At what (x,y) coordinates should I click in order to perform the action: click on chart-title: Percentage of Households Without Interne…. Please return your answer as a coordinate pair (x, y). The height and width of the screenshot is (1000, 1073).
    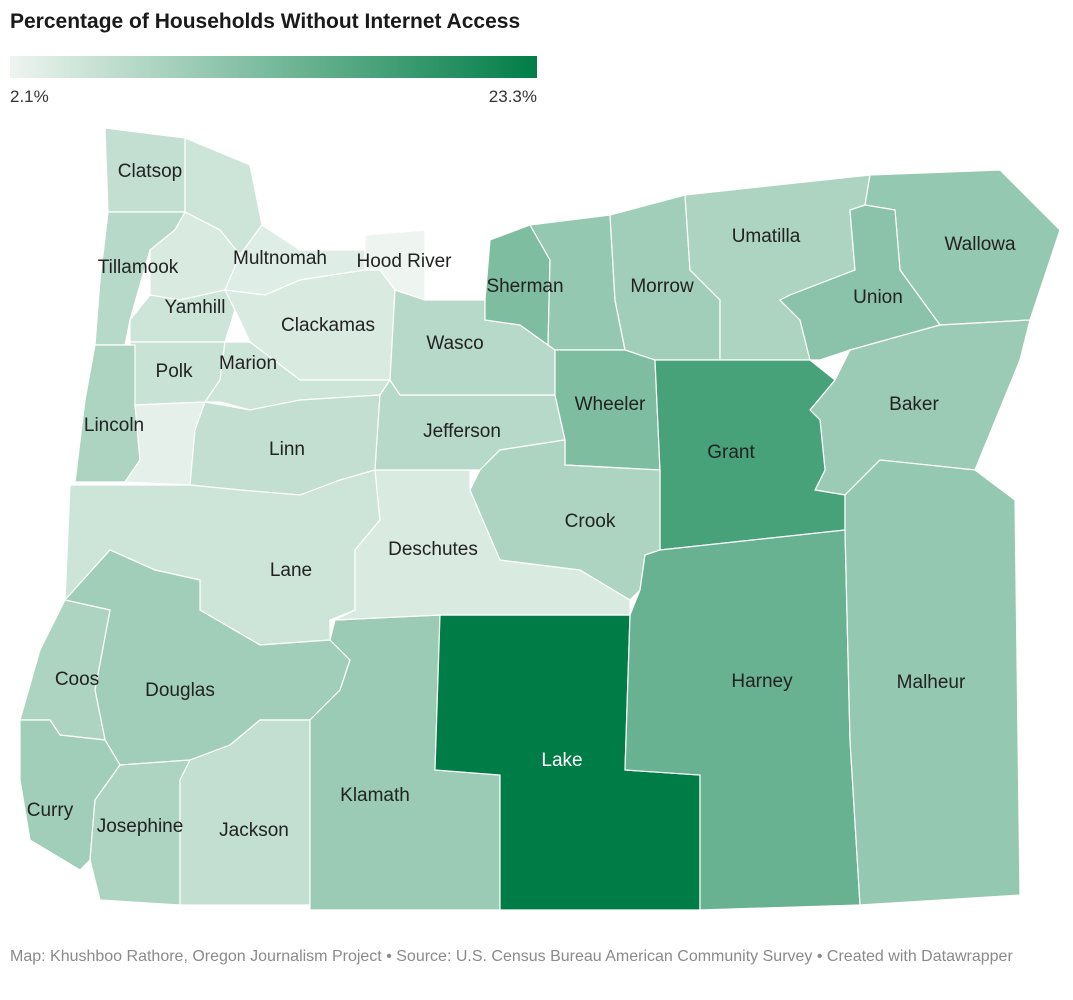
    Looking at the image, I should click on (265, 21).